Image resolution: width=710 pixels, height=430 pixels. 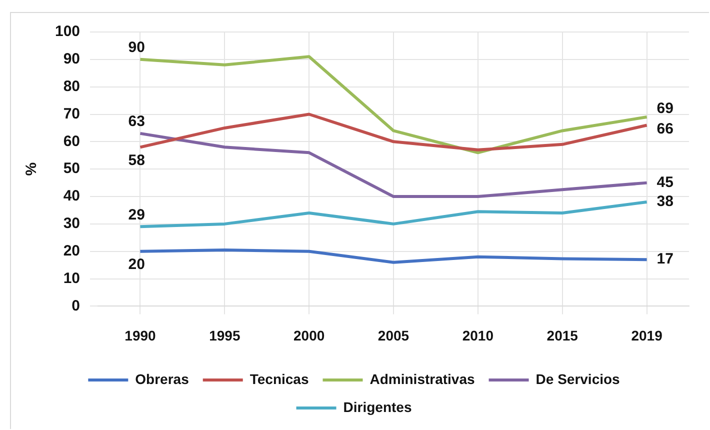 I want to click on data-label: 20, so click(x=136, y=264).